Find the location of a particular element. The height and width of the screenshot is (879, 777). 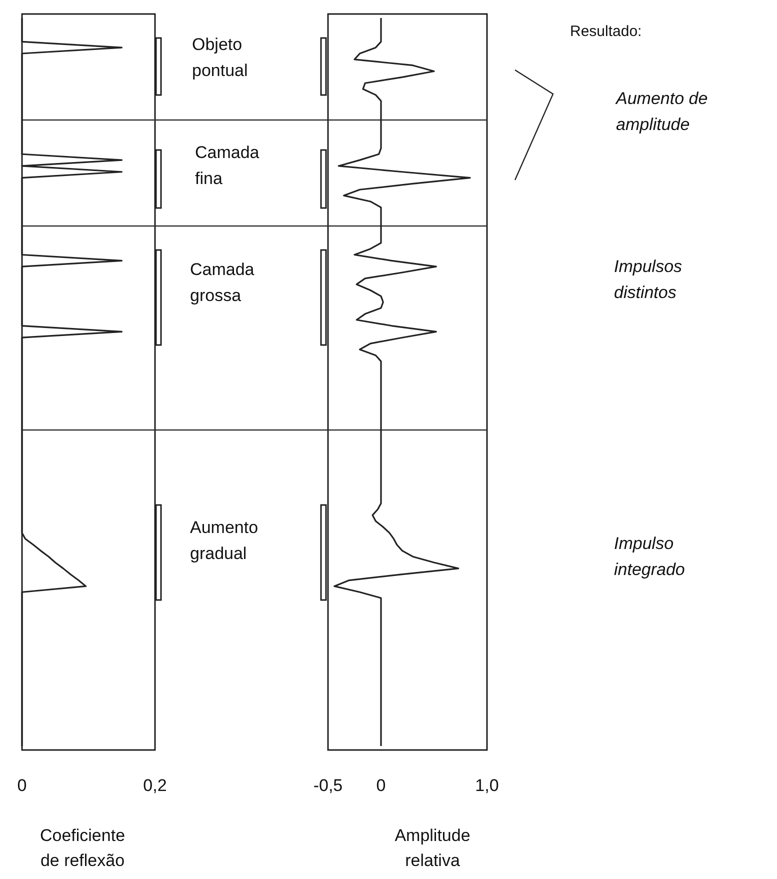

text: Impulsos distintos is located at coordinates (648, 279).